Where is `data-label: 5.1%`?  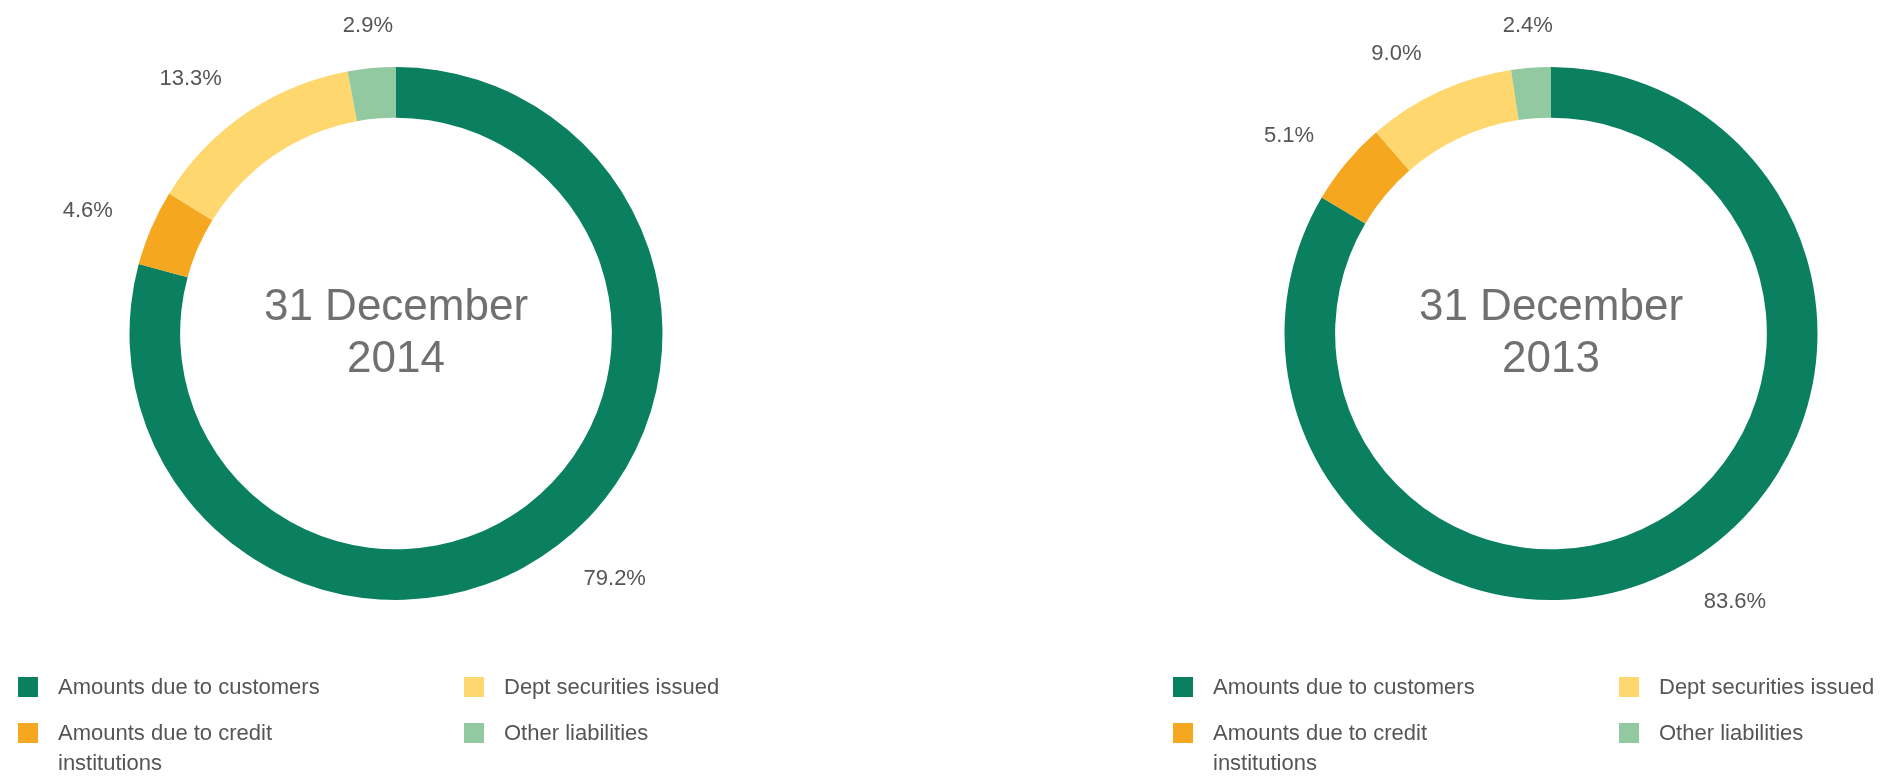 data-label: 5.1% is located at coordinates (1289, 134).